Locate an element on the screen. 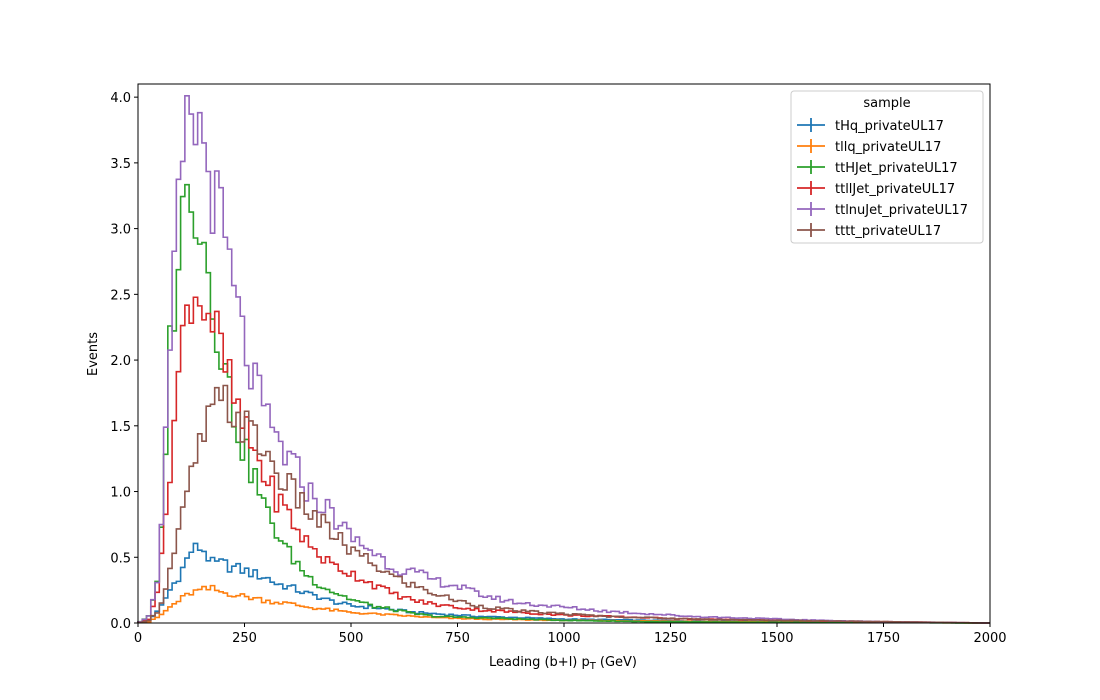 The image size is (1100, 700). y-axis-label: Events is located at coordinates (93, 354).